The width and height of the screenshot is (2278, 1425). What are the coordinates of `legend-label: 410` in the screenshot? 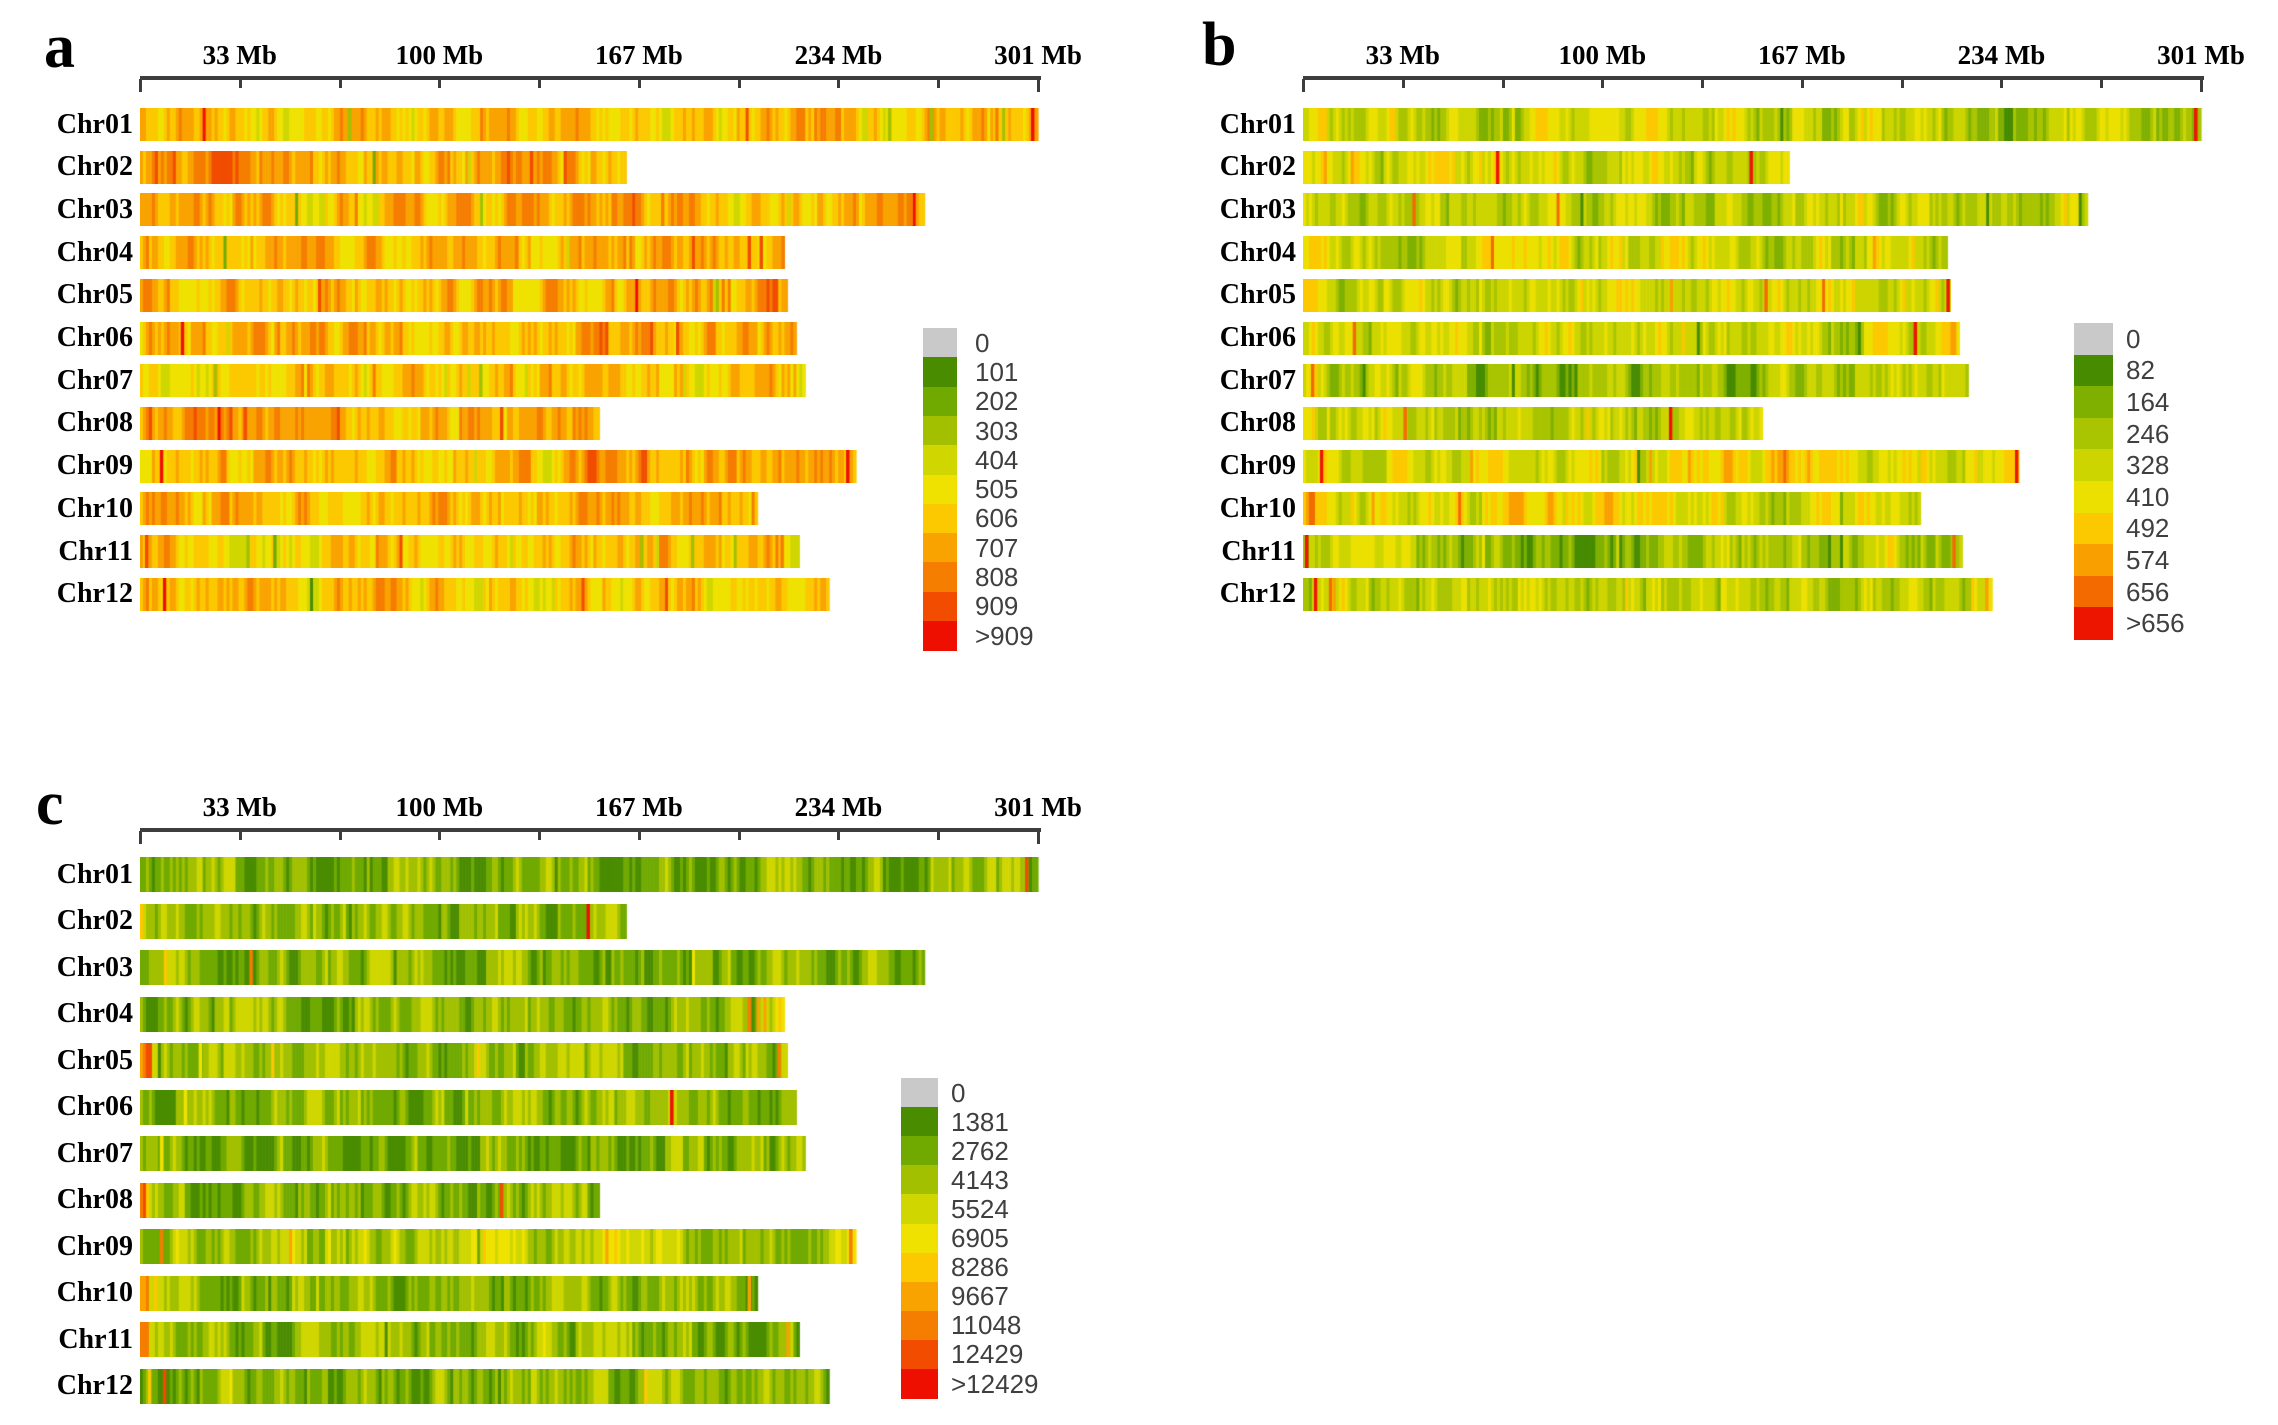 It's located at (2148, 496).